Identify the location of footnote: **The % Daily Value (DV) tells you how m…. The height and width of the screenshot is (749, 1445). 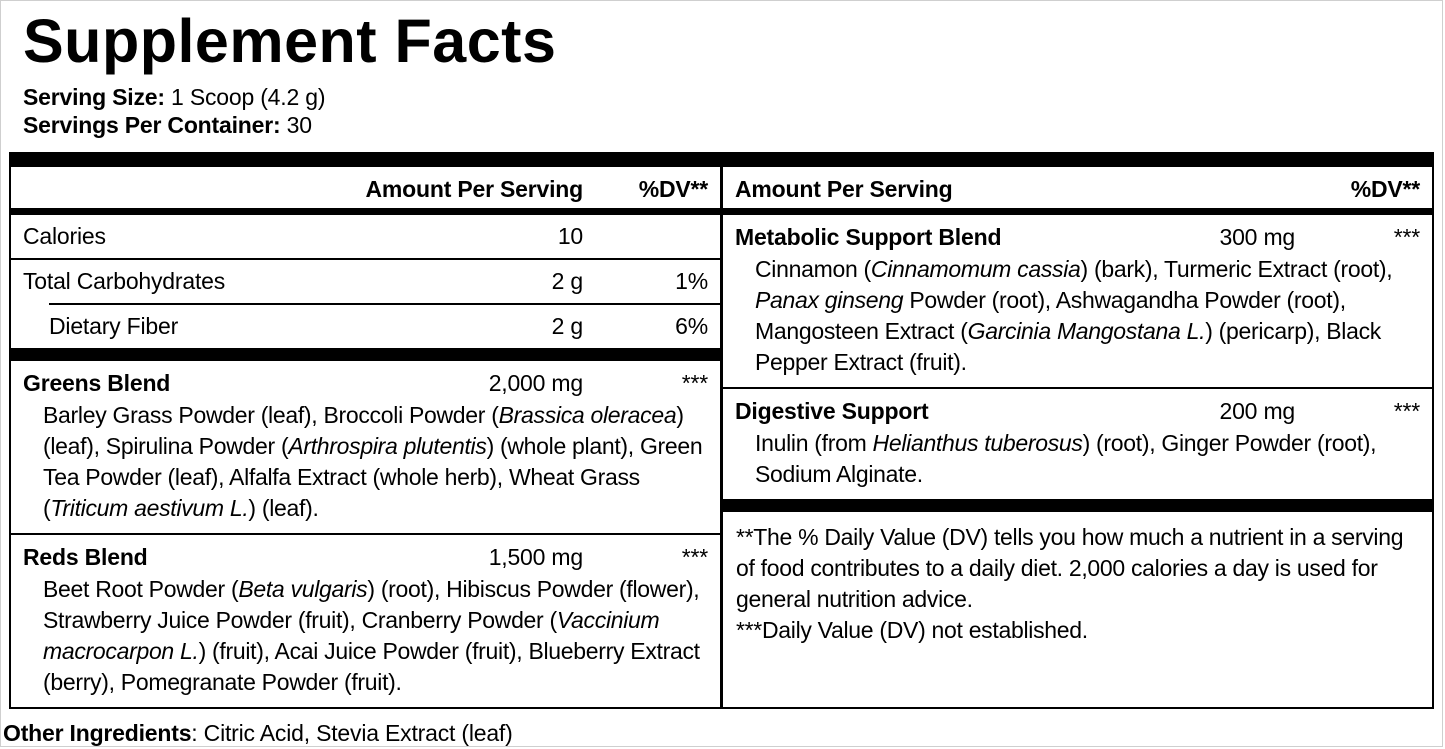
(1070, 568).